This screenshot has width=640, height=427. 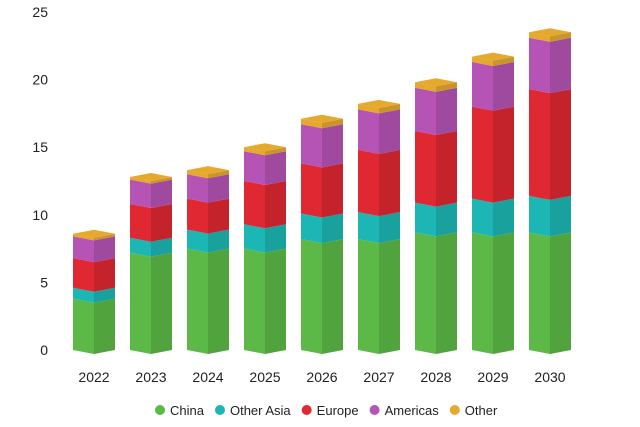 I want to click on y-tick-label-5: 5, so click(x=44, y=282).